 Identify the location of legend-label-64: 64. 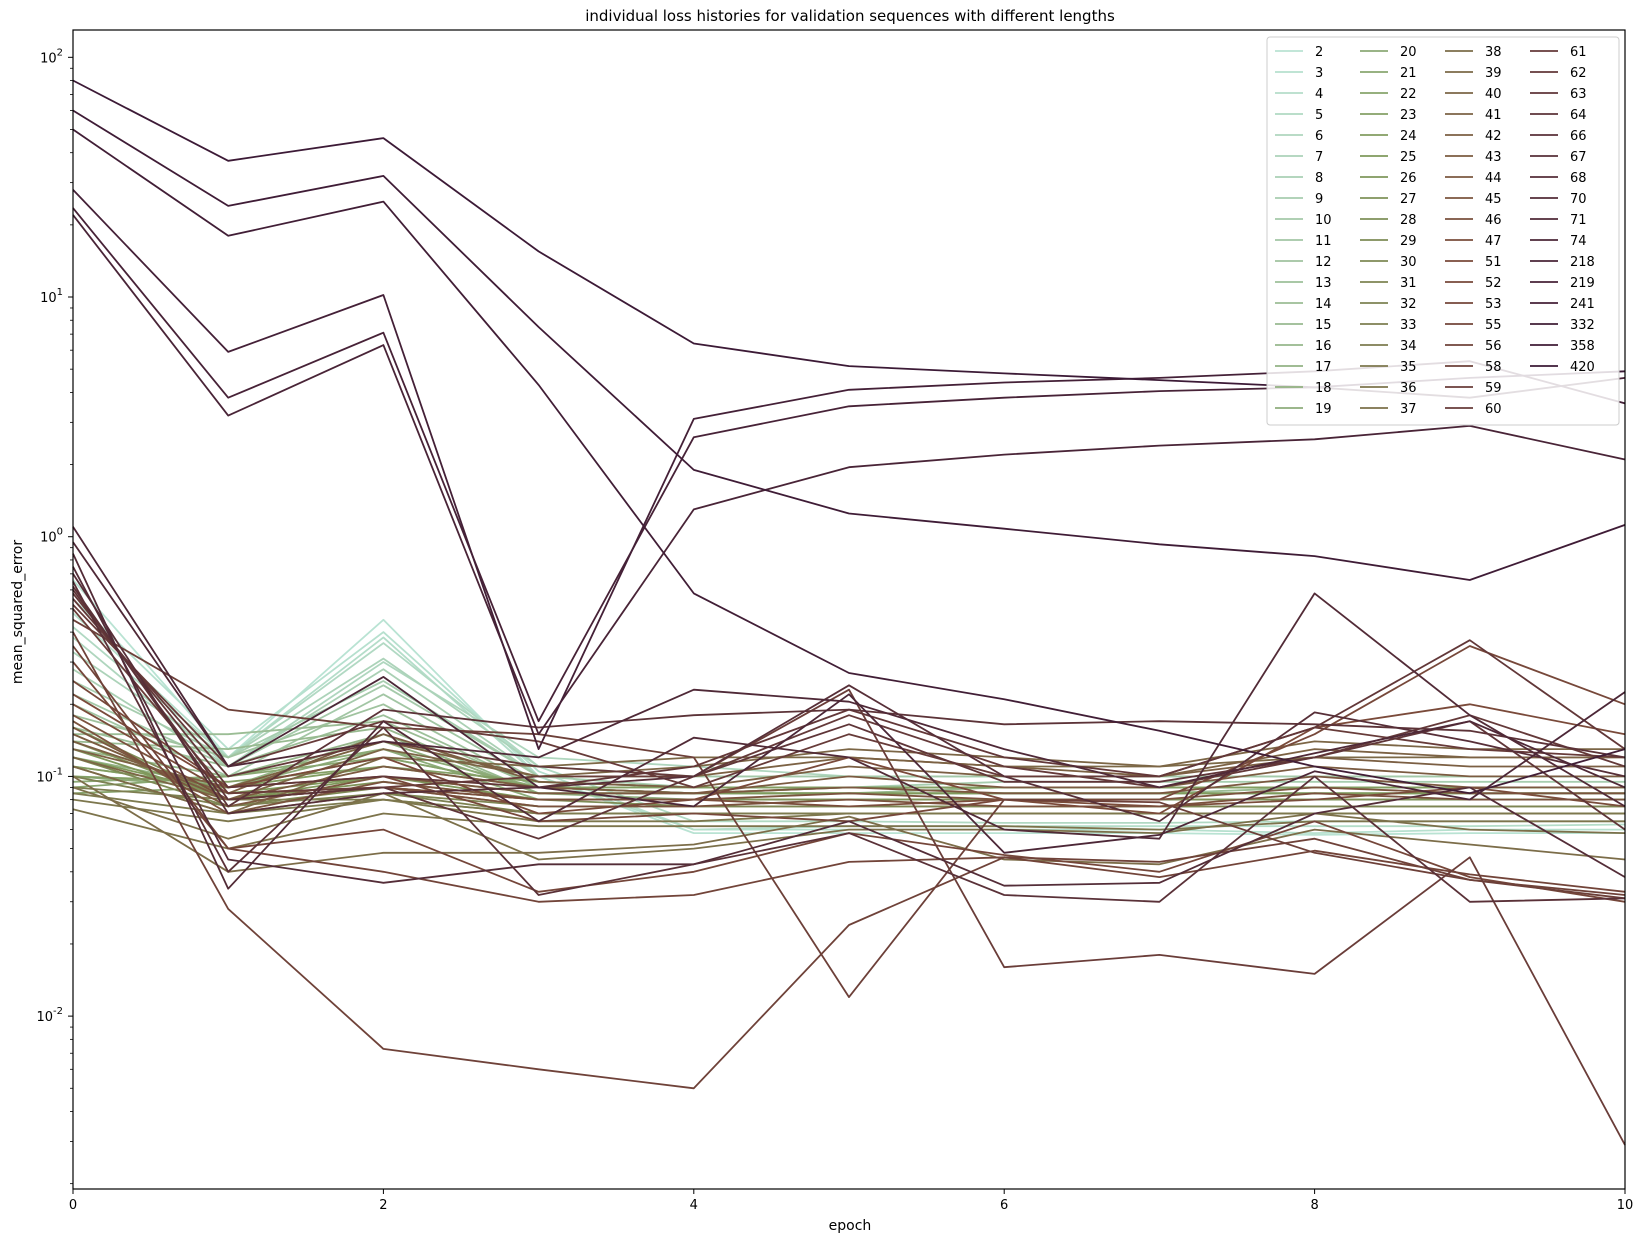
(1578, 115).